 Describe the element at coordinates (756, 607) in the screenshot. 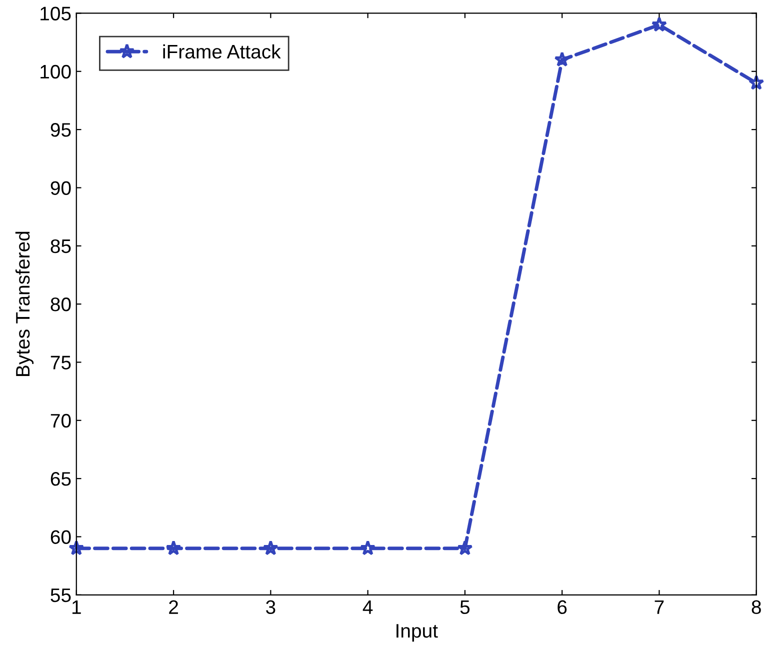

I see `x-tick-label: 8` at that location.